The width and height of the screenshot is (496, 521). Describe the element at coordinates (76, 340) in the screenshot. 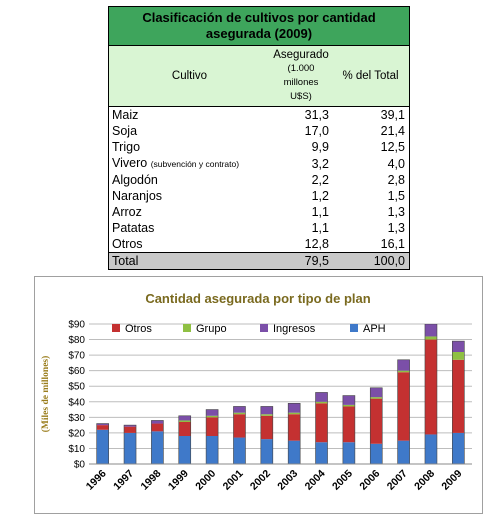

I see `y-tick-label: $80` at that location.